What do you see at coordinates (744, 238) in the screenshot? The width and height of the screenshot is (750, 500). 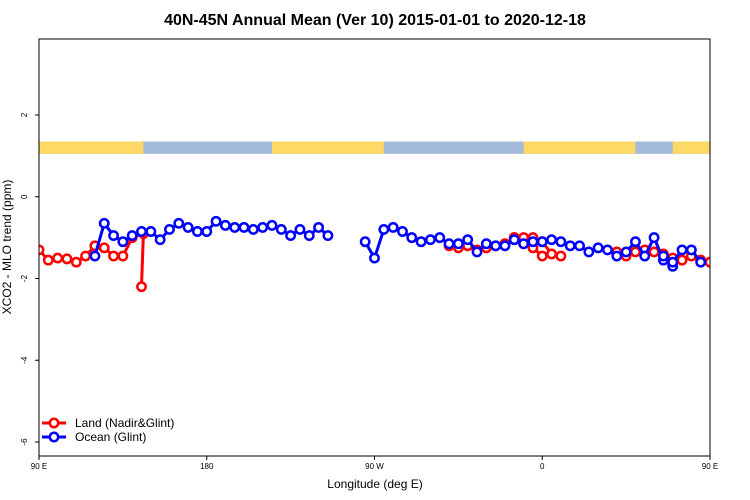 I see `ocean-series-line` at bounding box center [744, 238].